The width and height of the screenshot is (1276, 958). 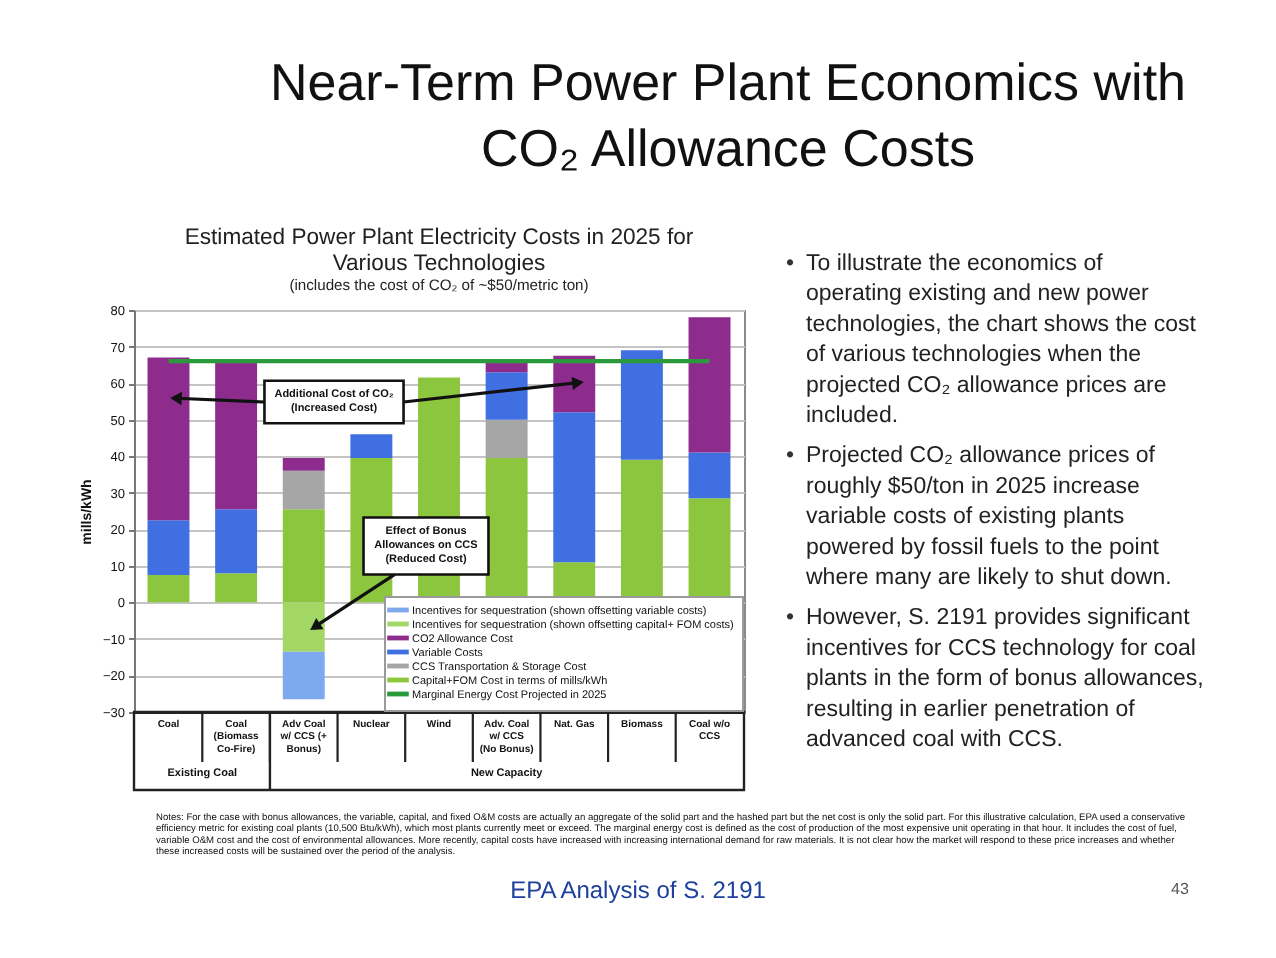 I want to click on chart-title: Estimated Power Plant Electricity Costs in 2025 for Various Technologies, so click(x=439, y=251).